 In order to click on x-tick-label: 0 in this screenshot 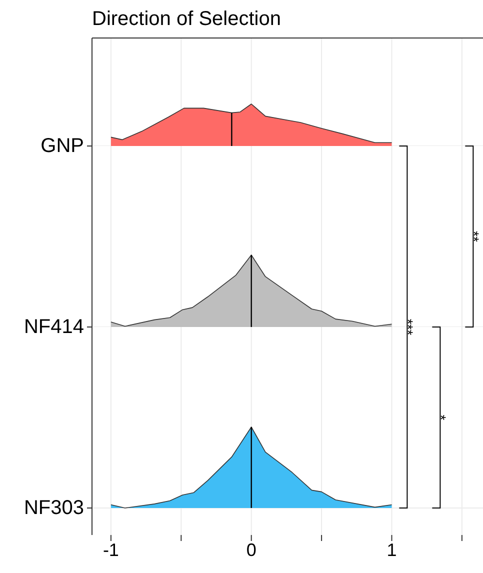, I will do `click(251, 550)`.